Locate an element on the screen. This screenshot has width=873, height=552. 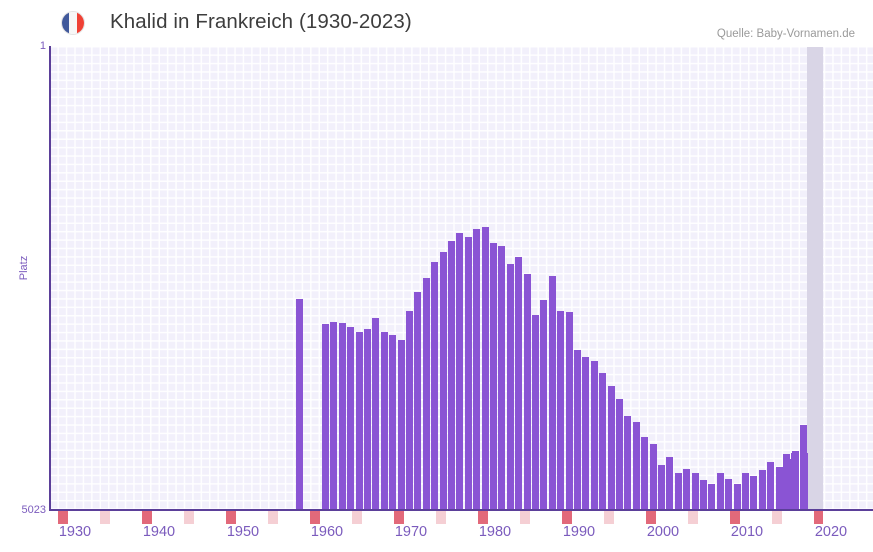
bar-2021 is located at coordinates (794, 481).